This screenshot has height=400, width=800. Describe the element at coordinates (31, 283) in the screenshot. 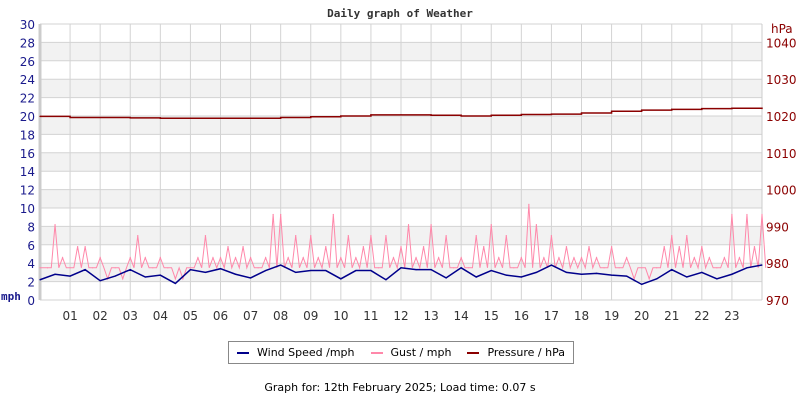

I see `left-tick-label: 2` at that location.